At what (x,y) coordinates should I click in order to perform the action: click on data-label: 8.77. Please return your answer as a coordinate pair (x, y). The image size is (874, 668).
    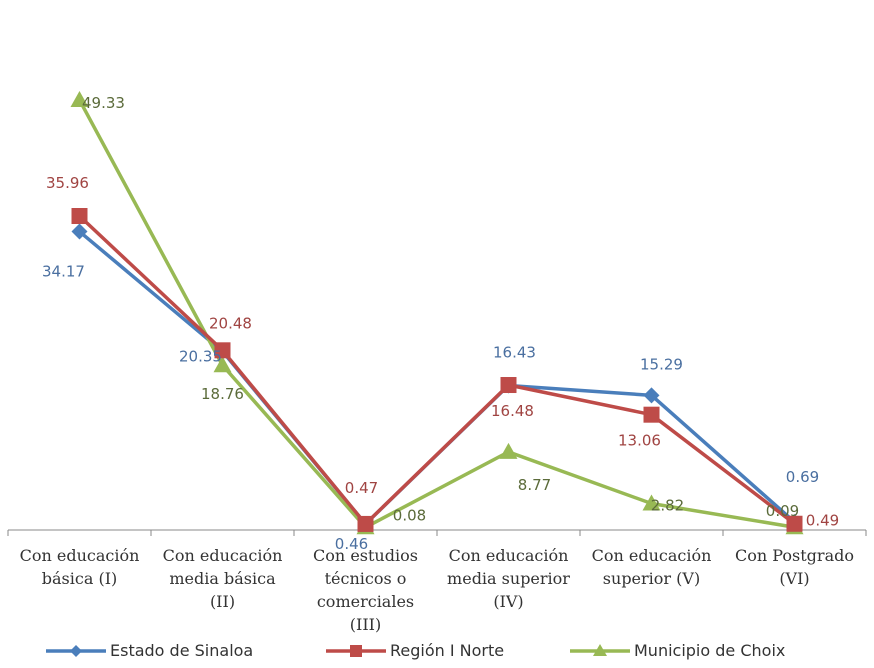
    Looking at the image, I should click on (534, 485).